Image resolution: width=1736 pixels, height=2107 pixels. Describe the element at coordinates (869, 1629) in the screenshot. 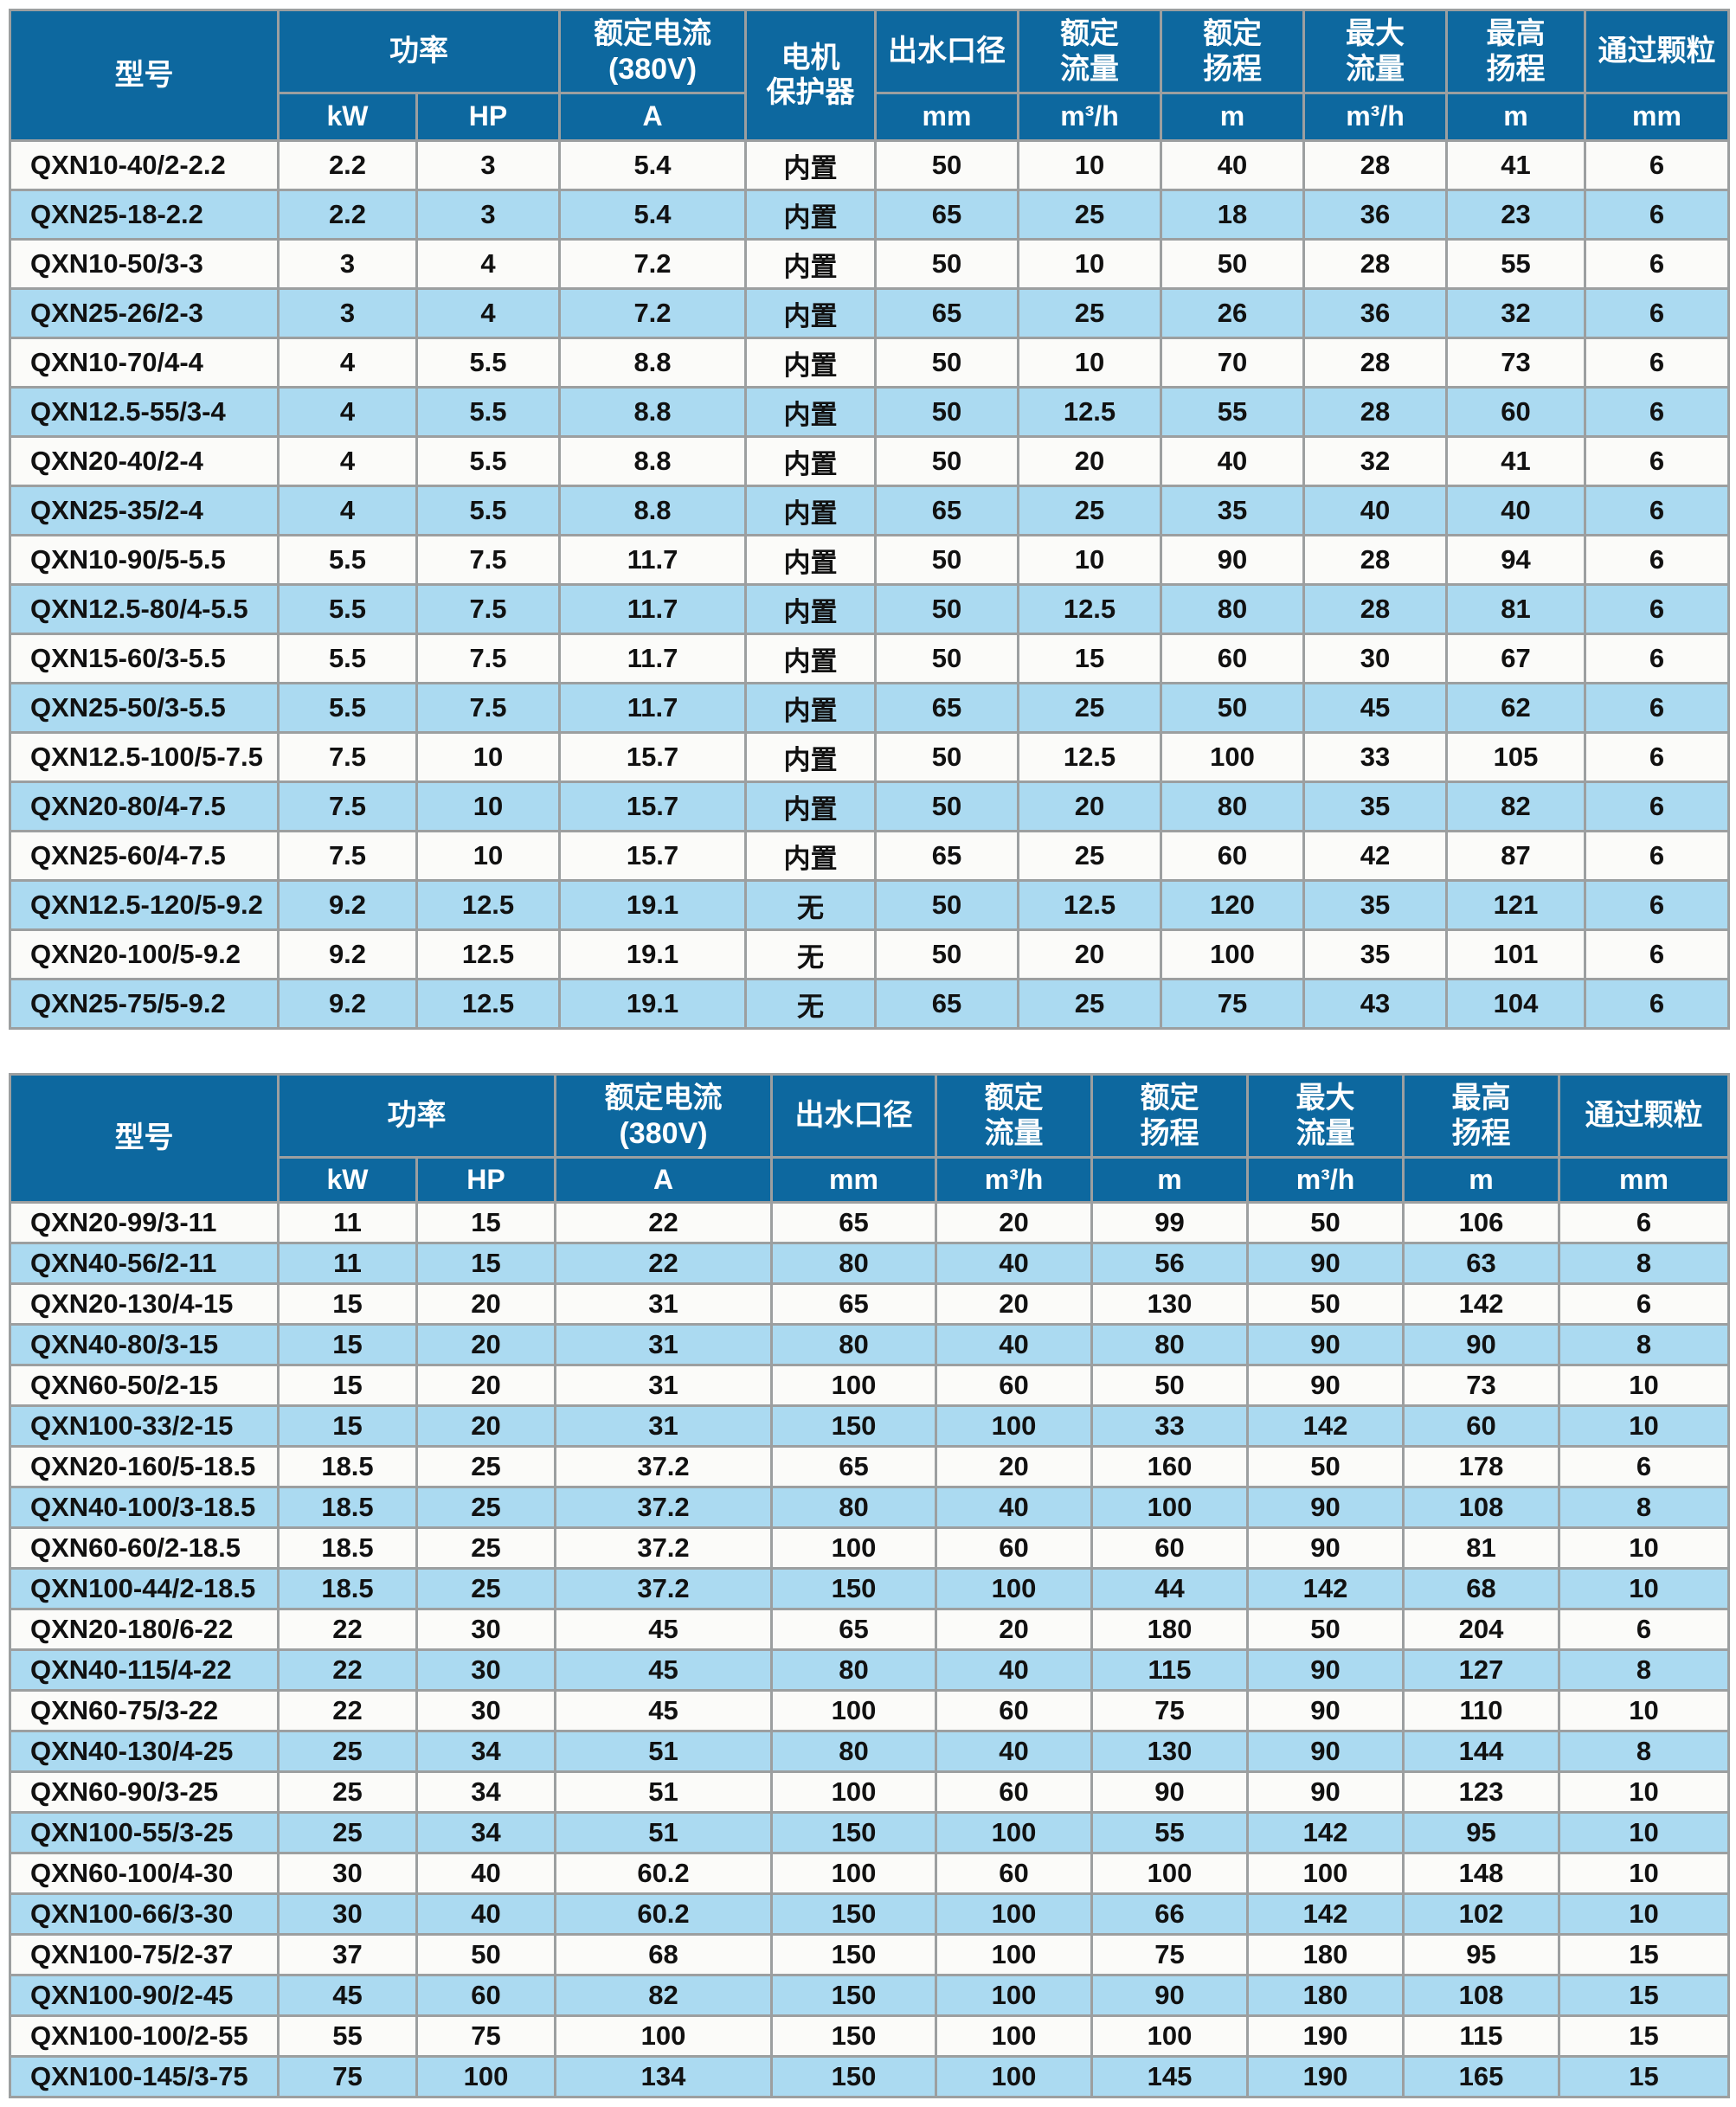

I see `table-row: QXN20-180/6-22 22 30 45 65 20 180 50 204 6` at that location.